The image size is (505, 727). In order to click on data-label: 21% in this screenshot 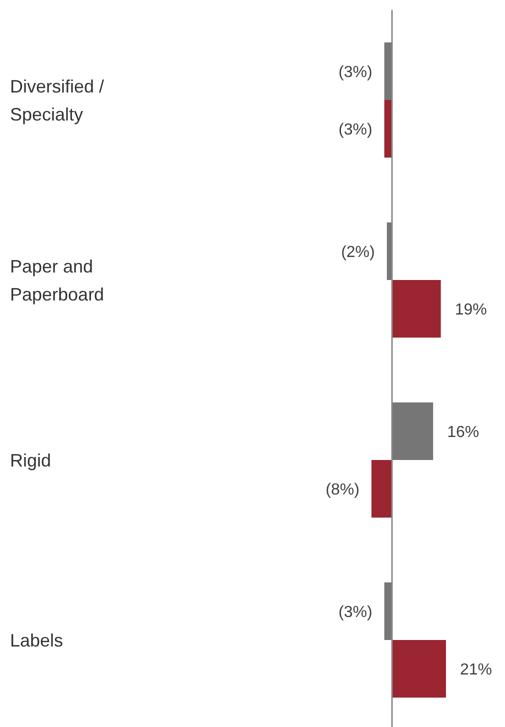, I will do `click(476, 669)`.